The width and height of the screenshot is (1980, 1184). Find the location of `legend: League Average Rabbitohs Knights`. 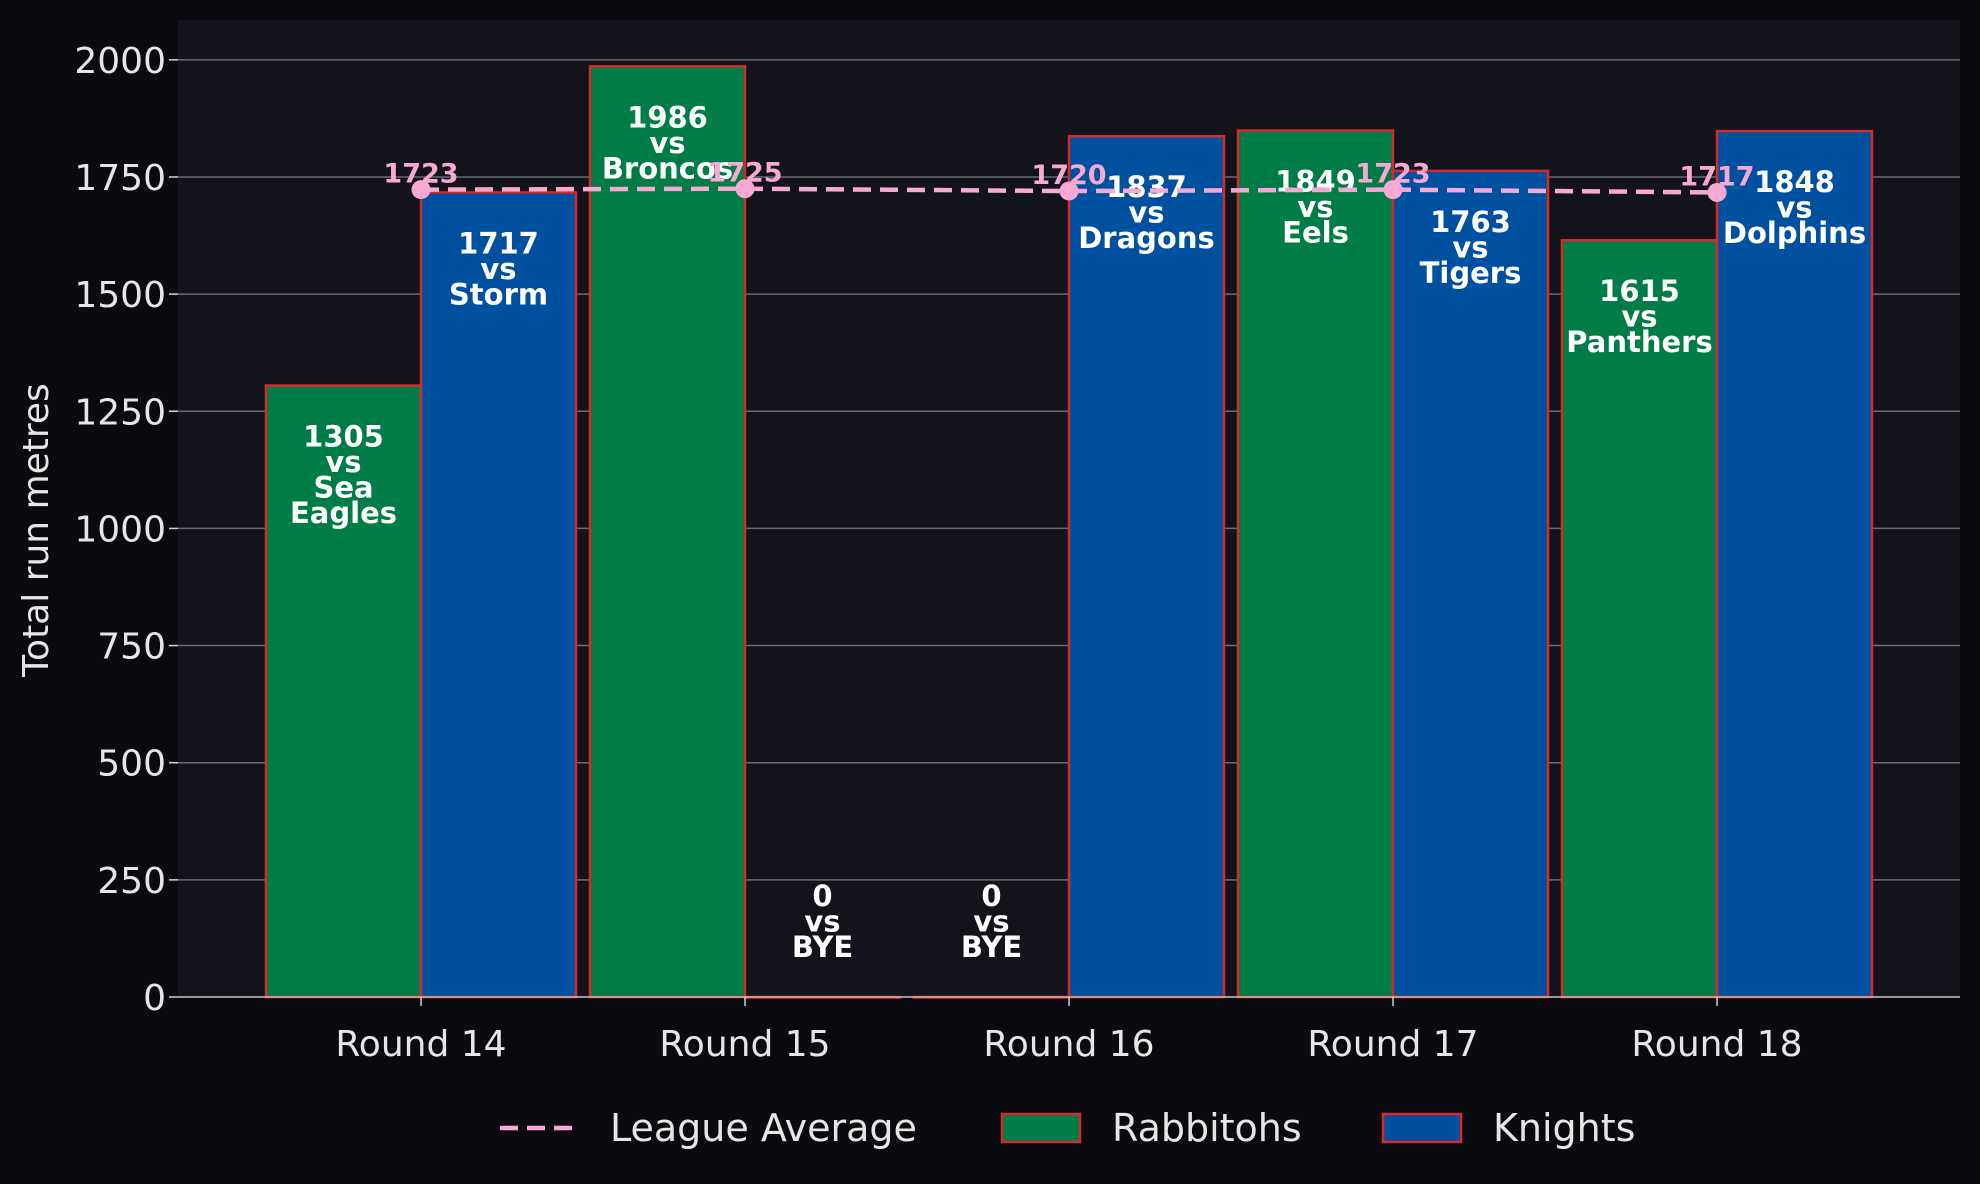

legend: League Average Rabbitohs Knights is located at coordinates (1067, 1128).